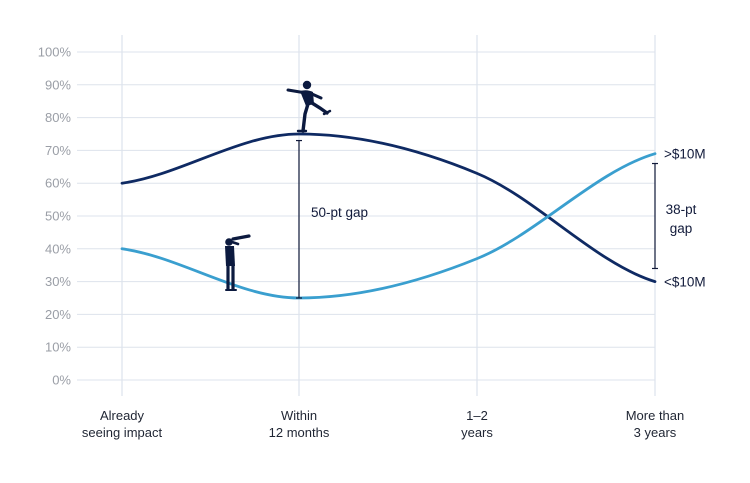  Describe the element at coordinates (309, 106) in the screenshot. I see `kicking-person-icon` at that location.